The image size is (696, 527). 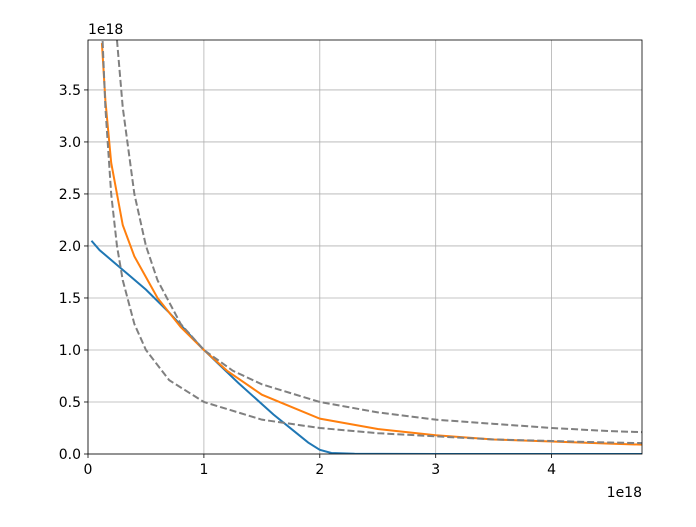 I want to click on y-tick-label: 1.5, so click(x=70, y=299).